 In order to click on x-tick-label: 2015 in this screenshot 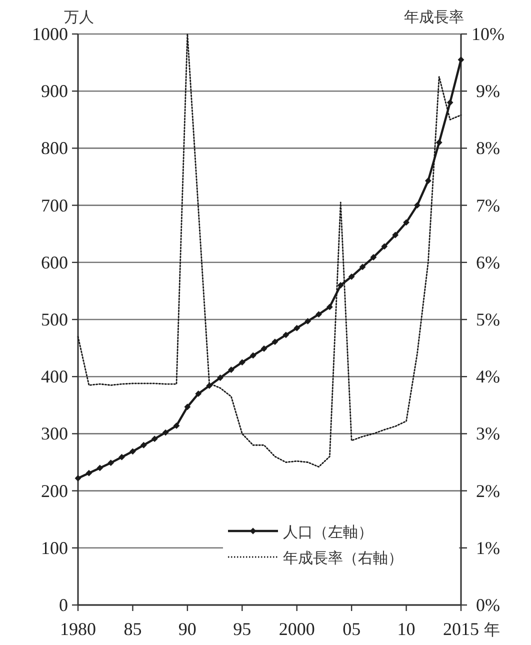, I will do `click(461, 629)`.